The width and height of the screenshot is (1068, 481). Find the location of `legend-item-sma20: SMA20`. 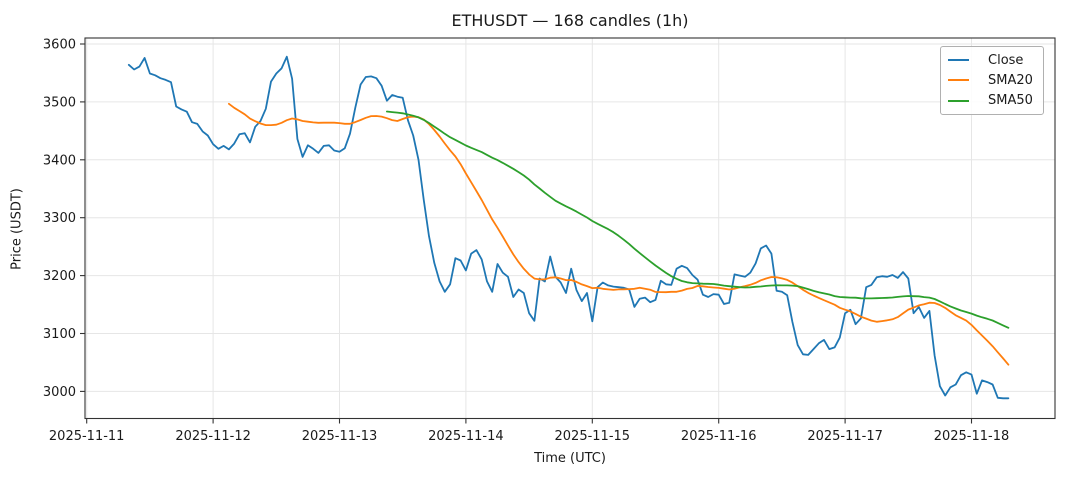

legend-item-sma20: SMA20 is located at coordinates (995, 80).